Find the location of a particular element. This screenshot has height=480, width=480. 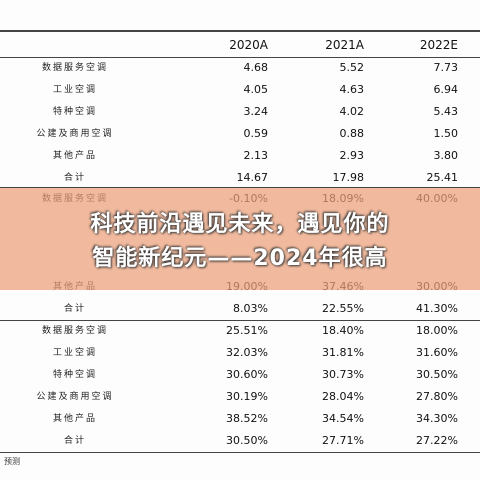

cell-value: 34.54% is located at coordinates (343, 418).